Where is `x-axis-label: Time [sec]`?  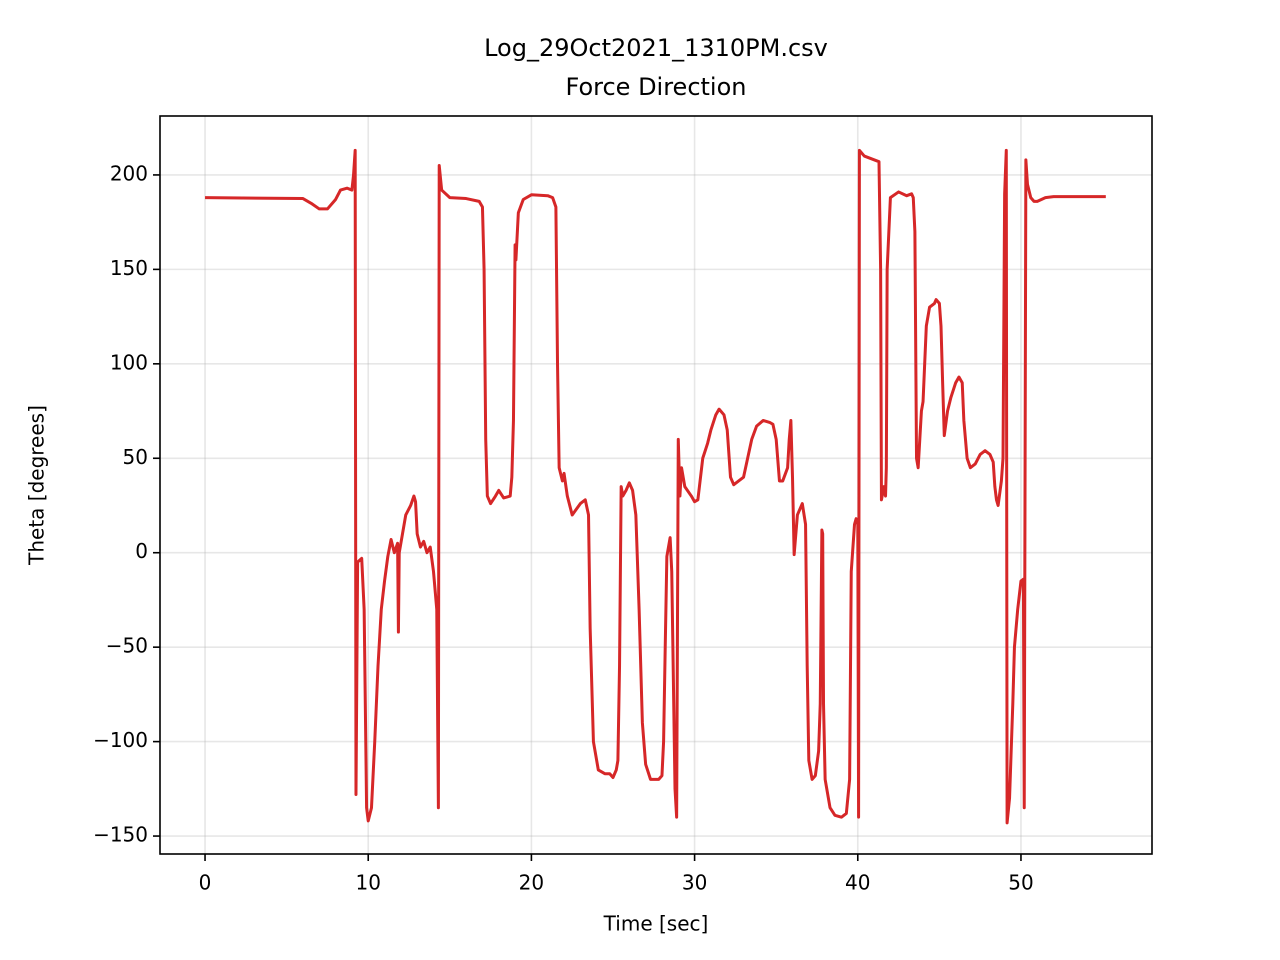 x-axis-label: Time [sec] is located at coordinates (656, 924).